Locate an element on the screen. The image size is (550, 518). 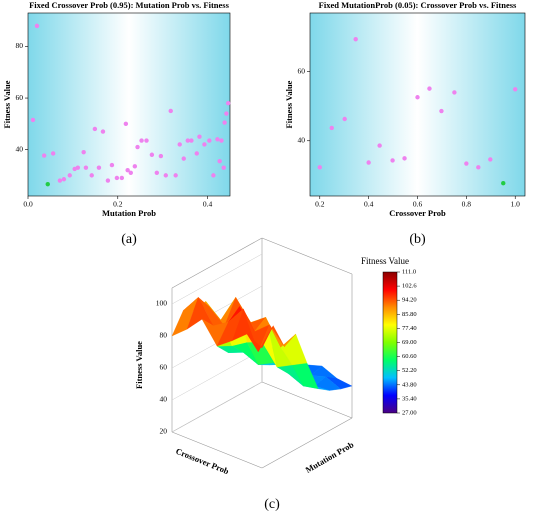
z-tick-label: 20 is located at coordinates (164, 431).